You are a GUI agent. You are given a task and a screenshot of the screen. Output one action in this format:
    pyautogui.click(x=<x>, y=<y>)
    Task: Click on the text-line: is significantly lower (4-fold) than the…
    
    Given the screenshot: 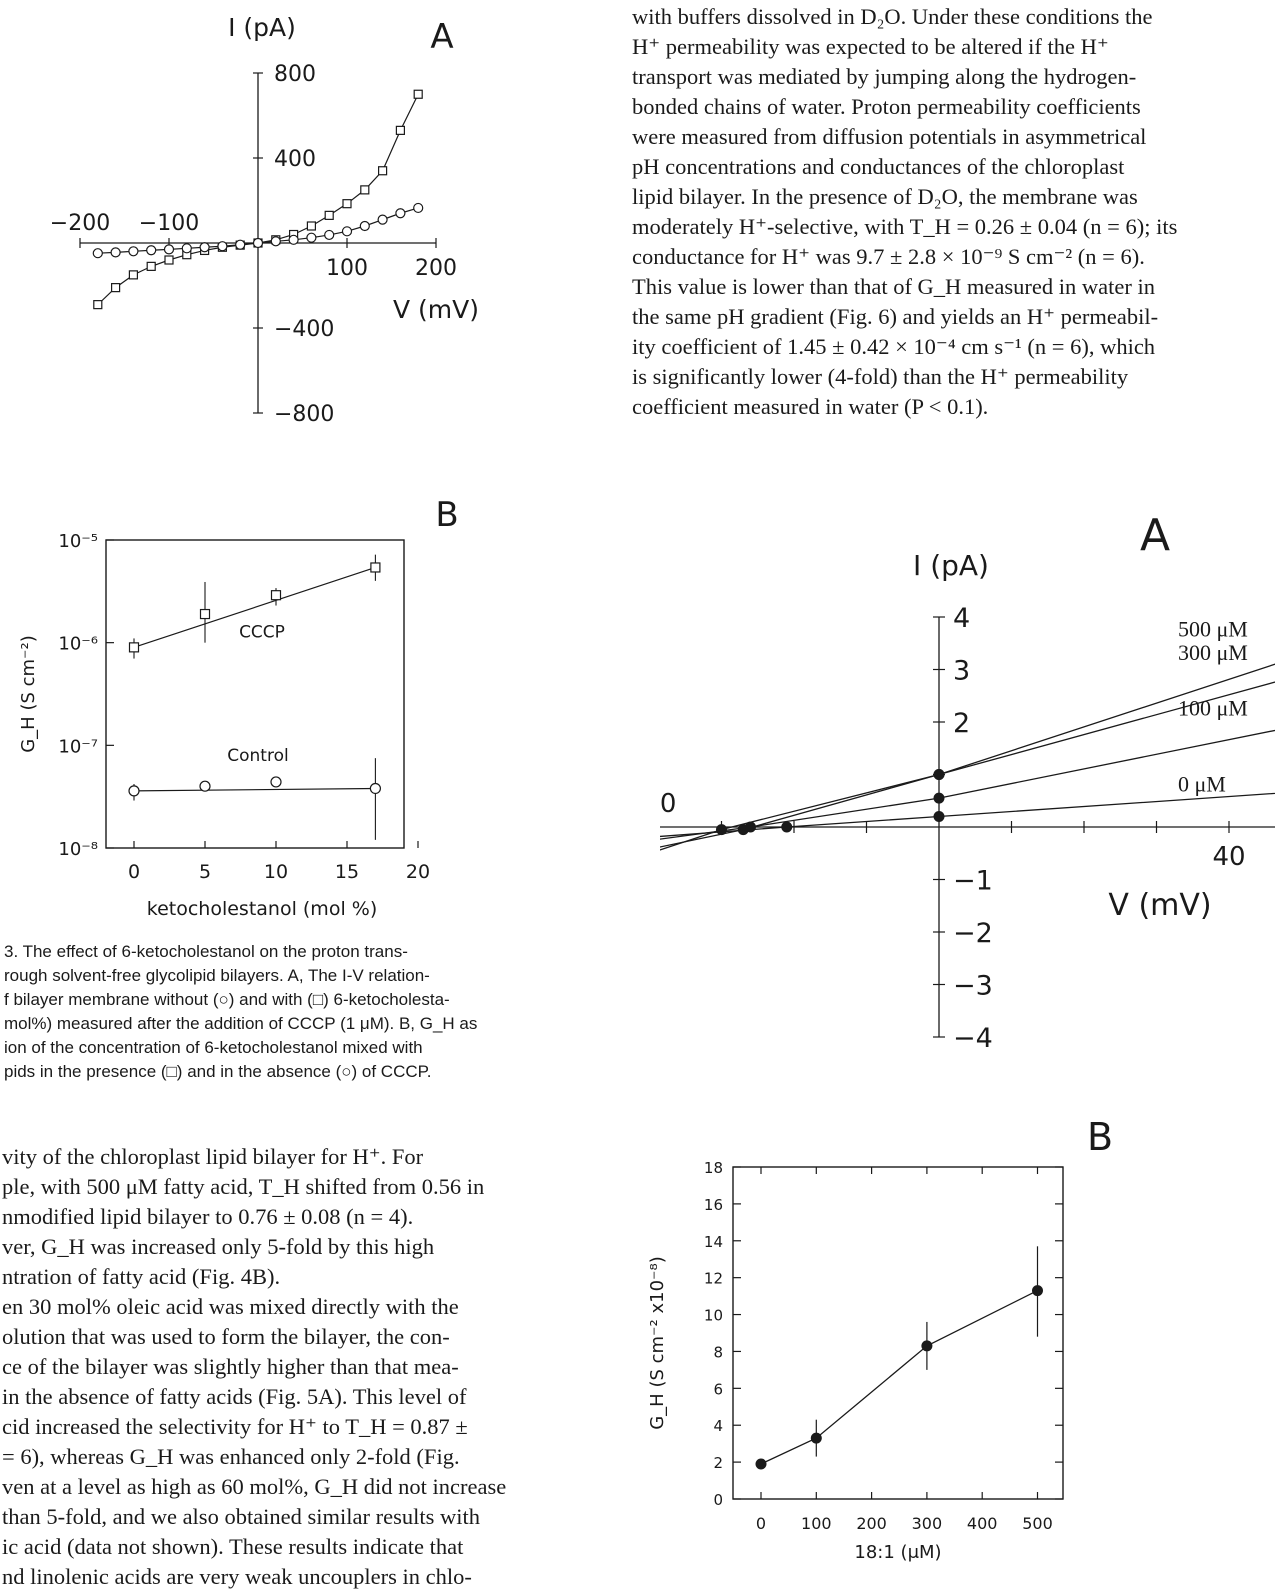 What is the action you would take?
    pyautogui.click(x=880, y=376)
    